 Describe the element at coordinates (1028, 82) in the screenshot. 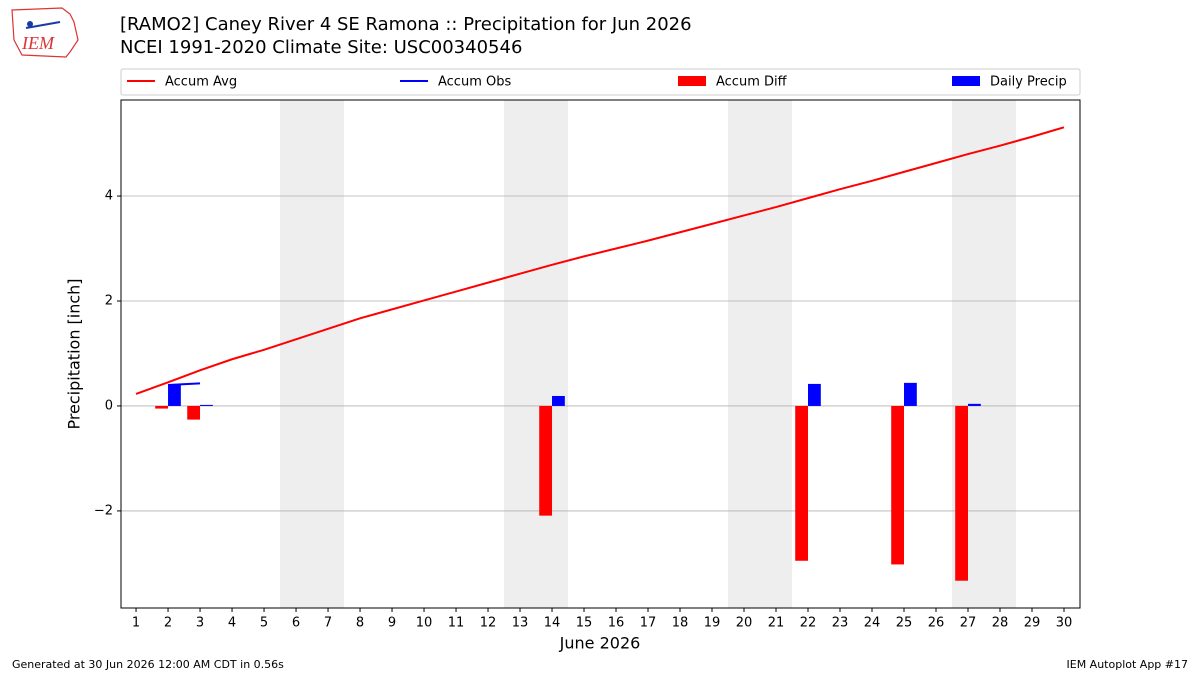

I see `legend-label: Daily Precip` at that location.